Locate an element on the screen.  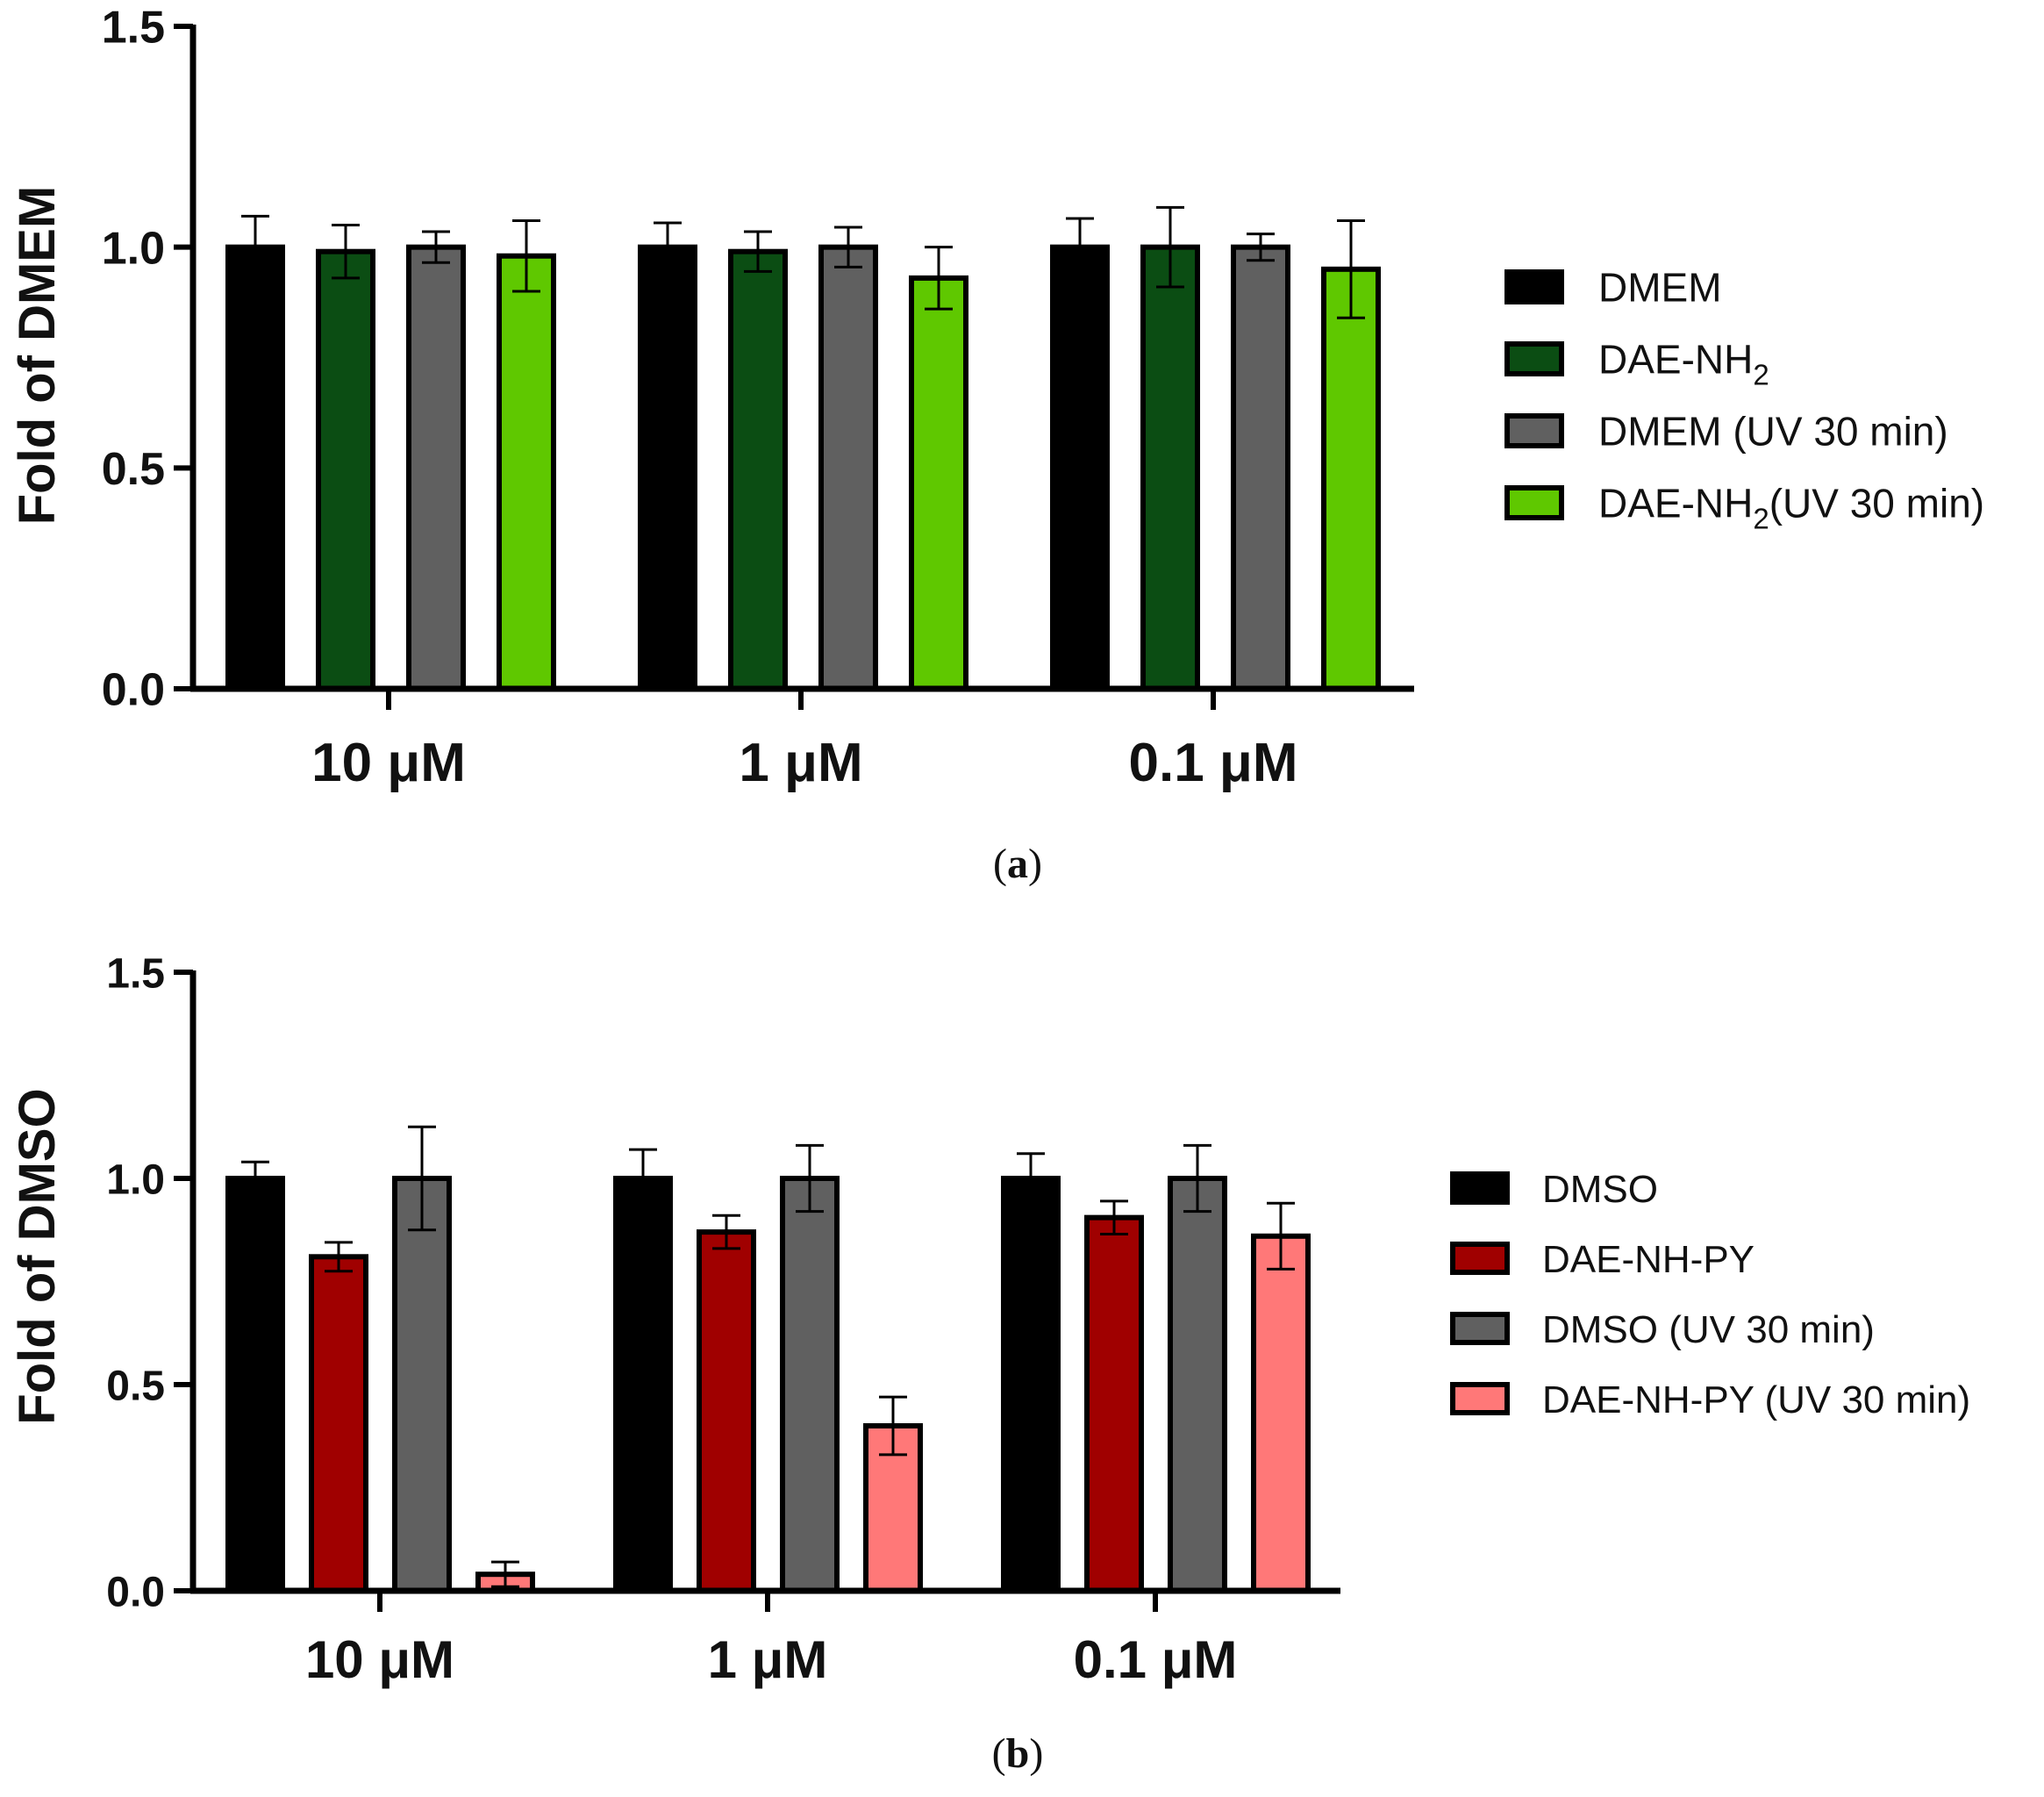
panel-caption: (b) is located at coordinates (1018, 1753).